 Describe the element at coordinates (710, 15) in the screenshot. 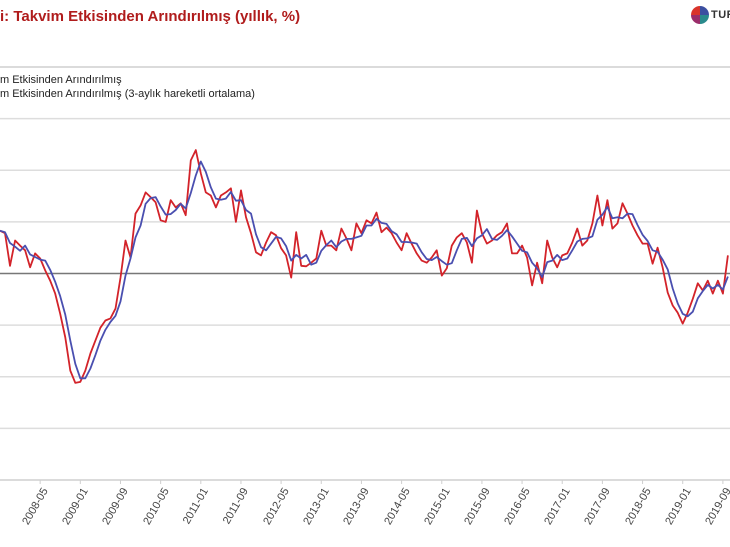

I see `logo: TUR` at that location.